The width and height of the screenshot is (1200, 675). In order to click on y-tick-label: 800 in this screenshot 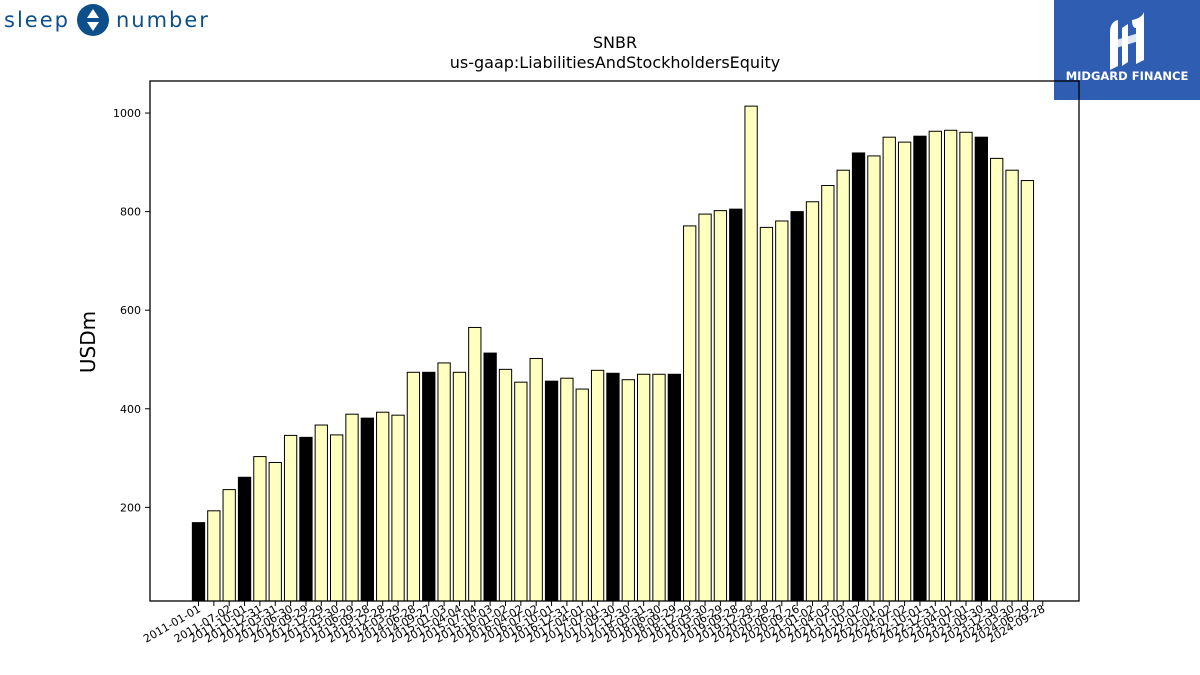, I will do `click(130, 212)`.